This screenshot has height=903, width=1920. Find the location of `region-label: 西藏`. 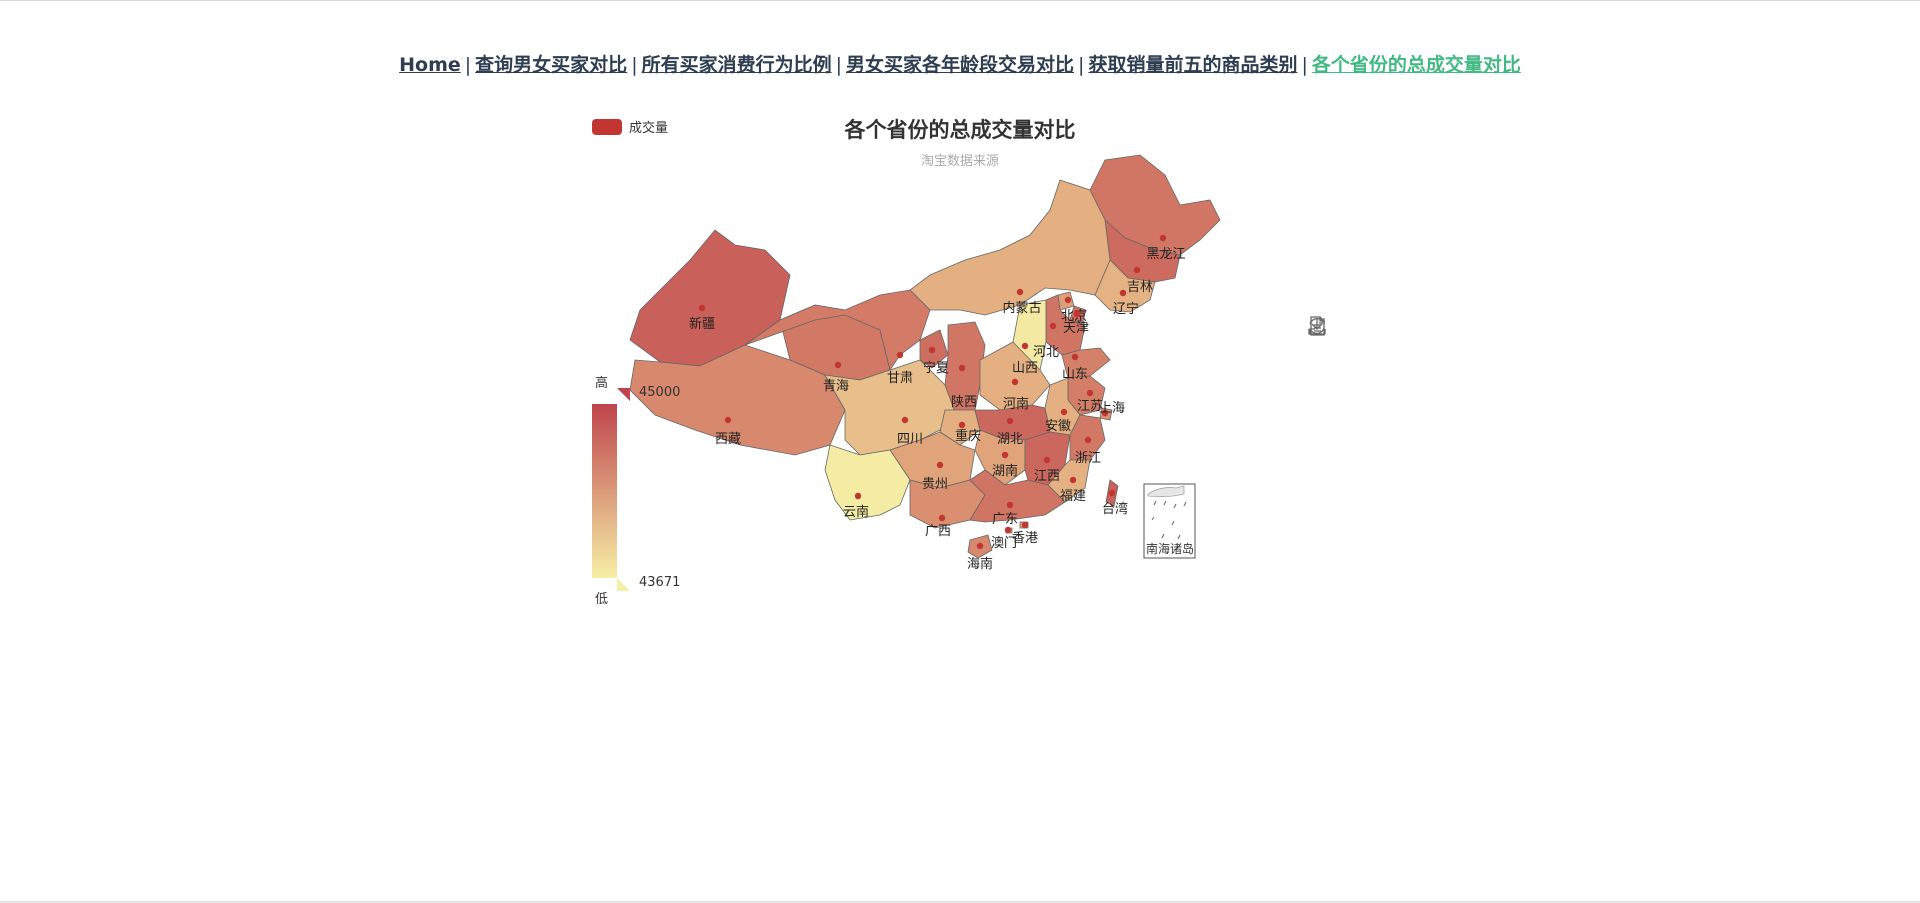

region-label: 西藏 is located at coordinates (728, 439).